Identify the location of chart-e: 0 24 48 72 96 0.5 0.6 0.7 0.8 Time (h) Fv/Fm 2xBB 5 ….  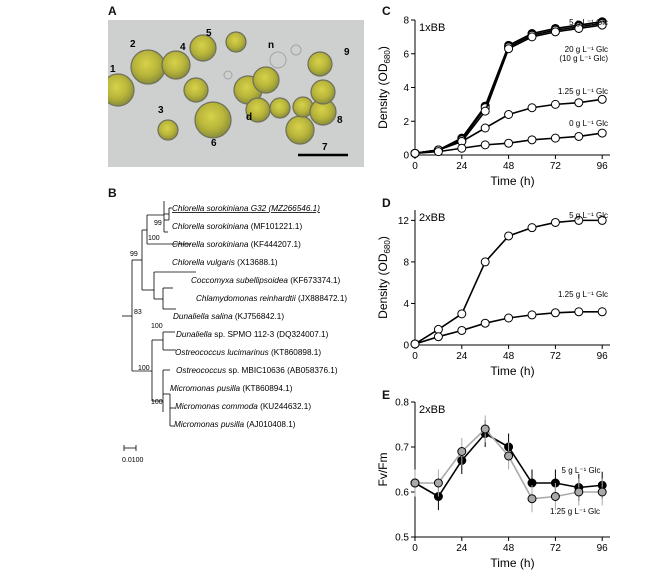
(493, 484).